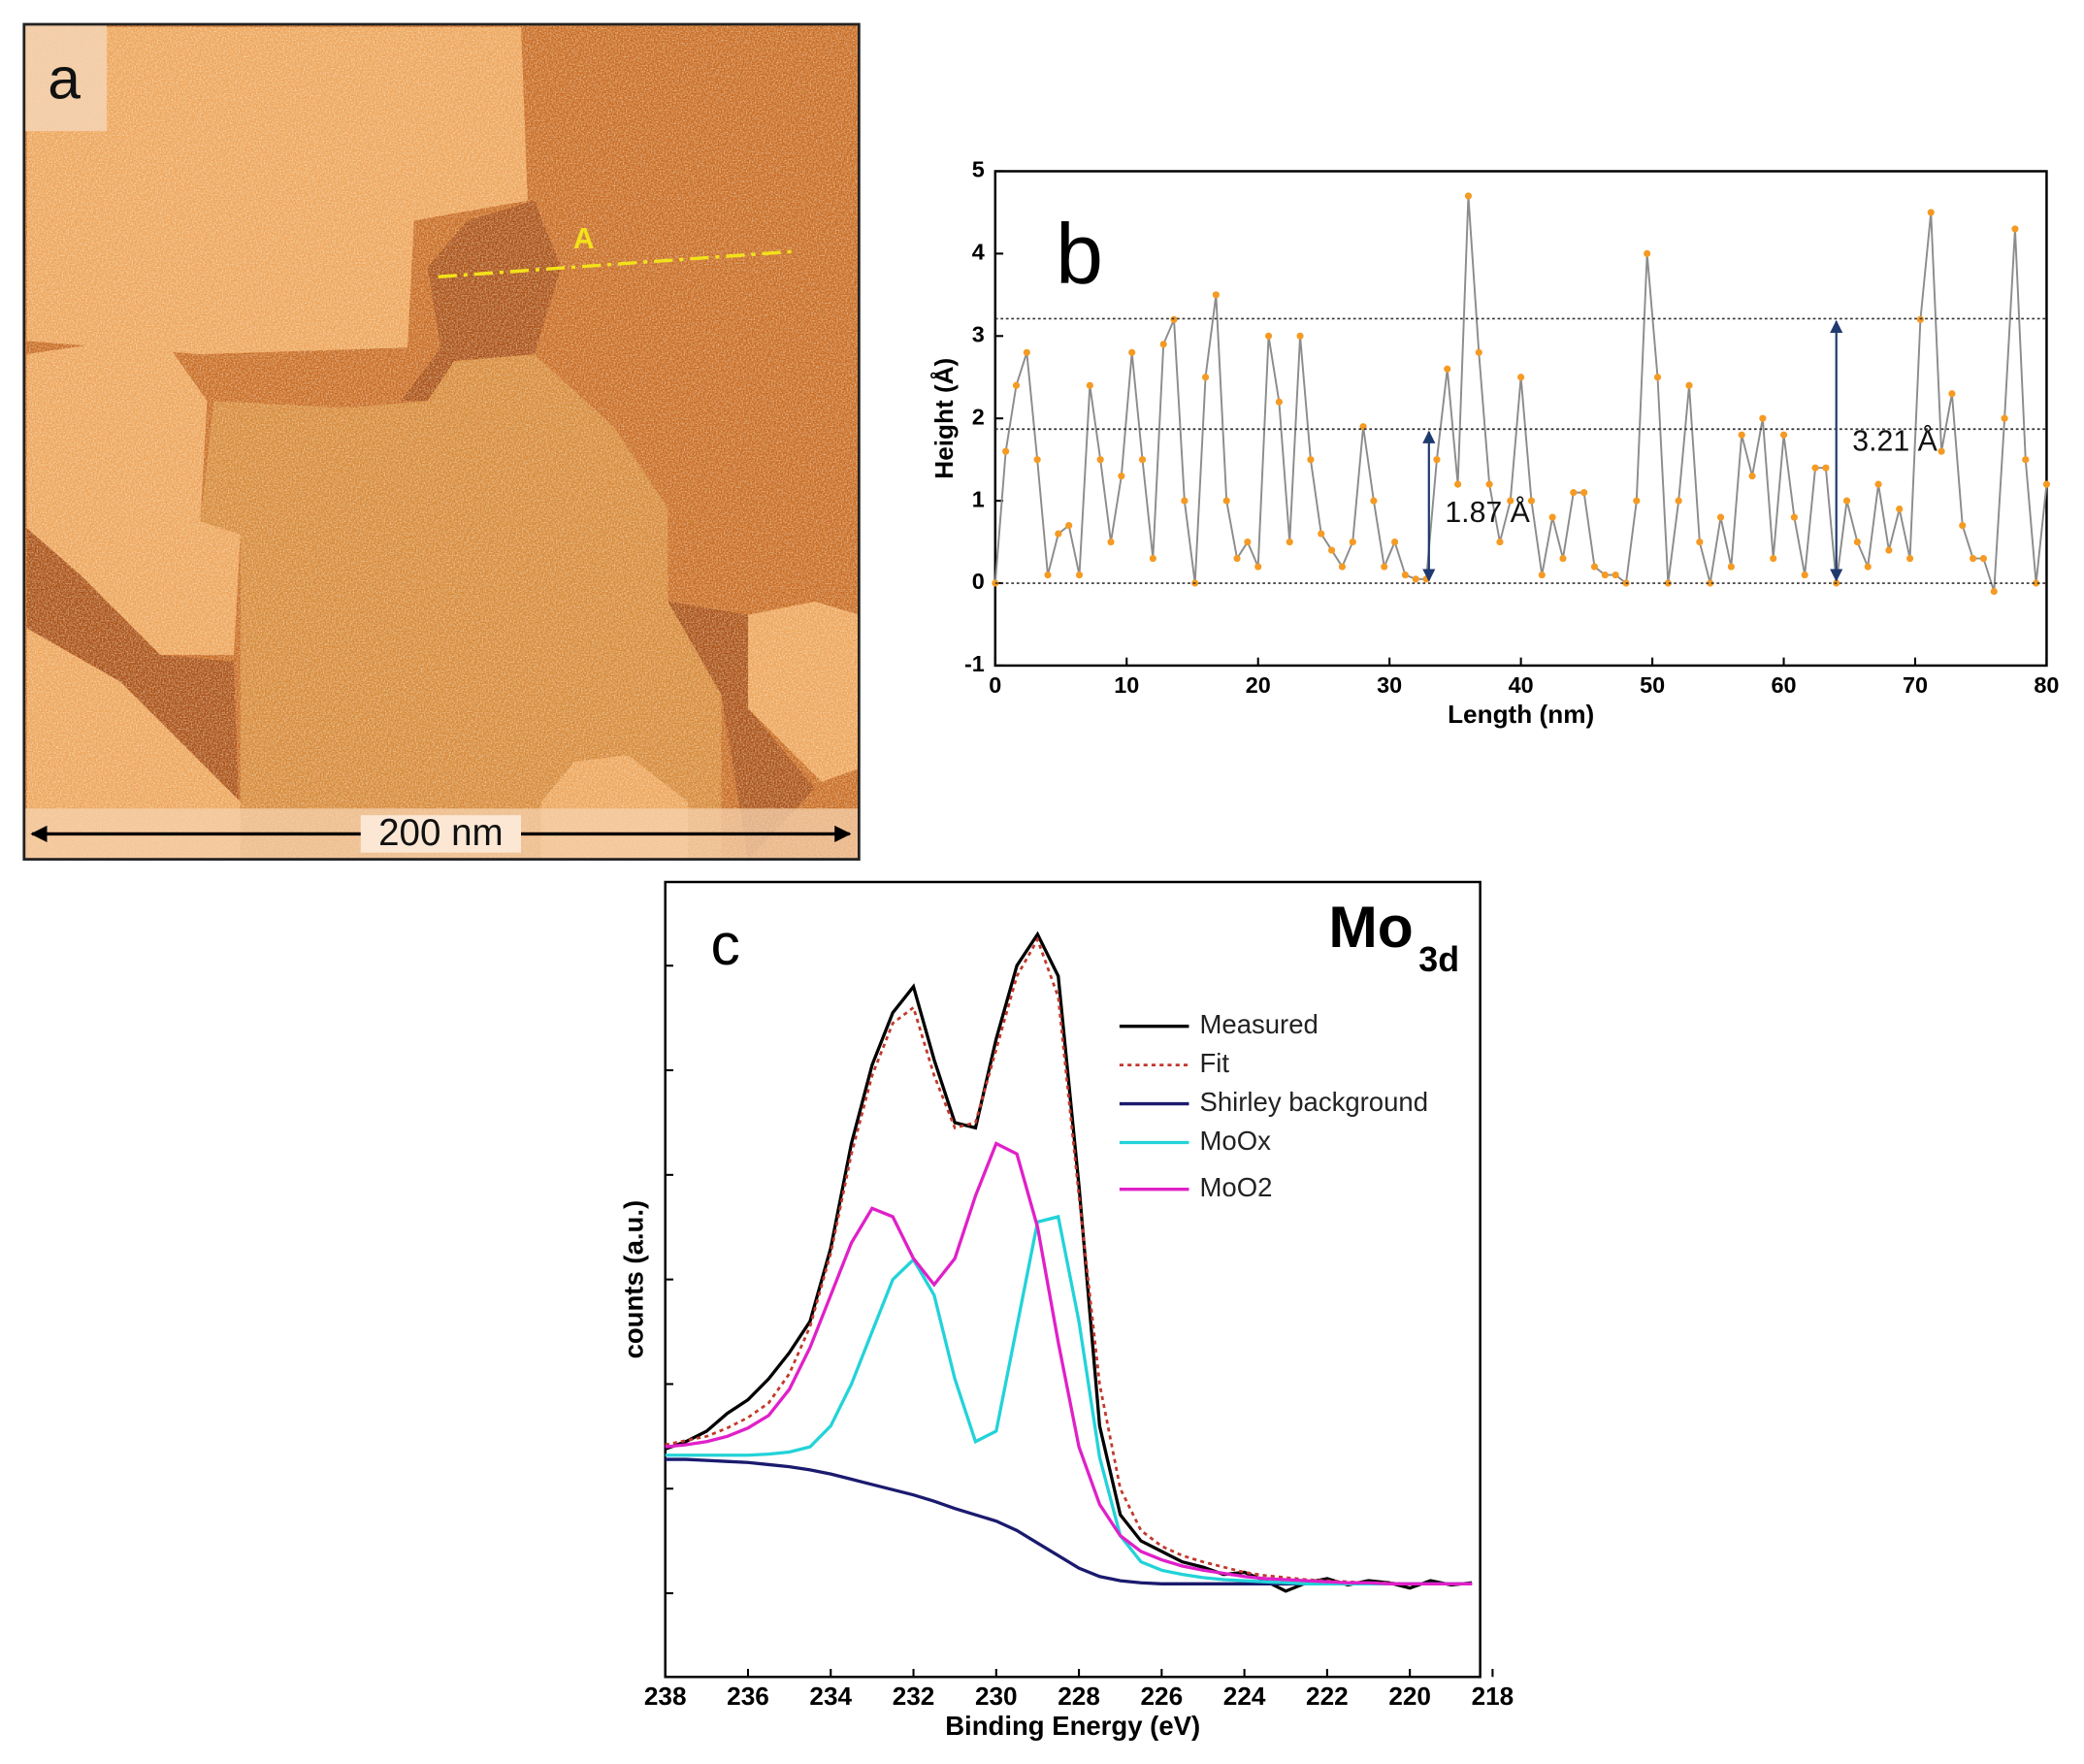 The width and height of the screenshot is (2084, 1764). What do you see at coordinates (1493, 1696) in the screenshot?
I see `x-tick-label: 218` at bounding box center [1493, 1696].